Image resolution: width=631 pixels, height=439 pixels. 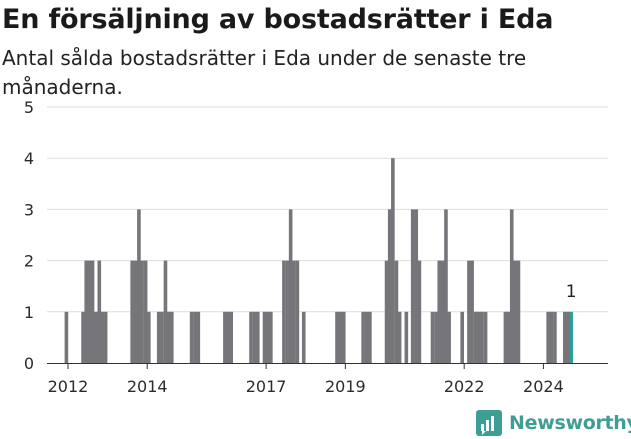 I want to click on x-tick-label: 2012, so click(x=68, y=386).